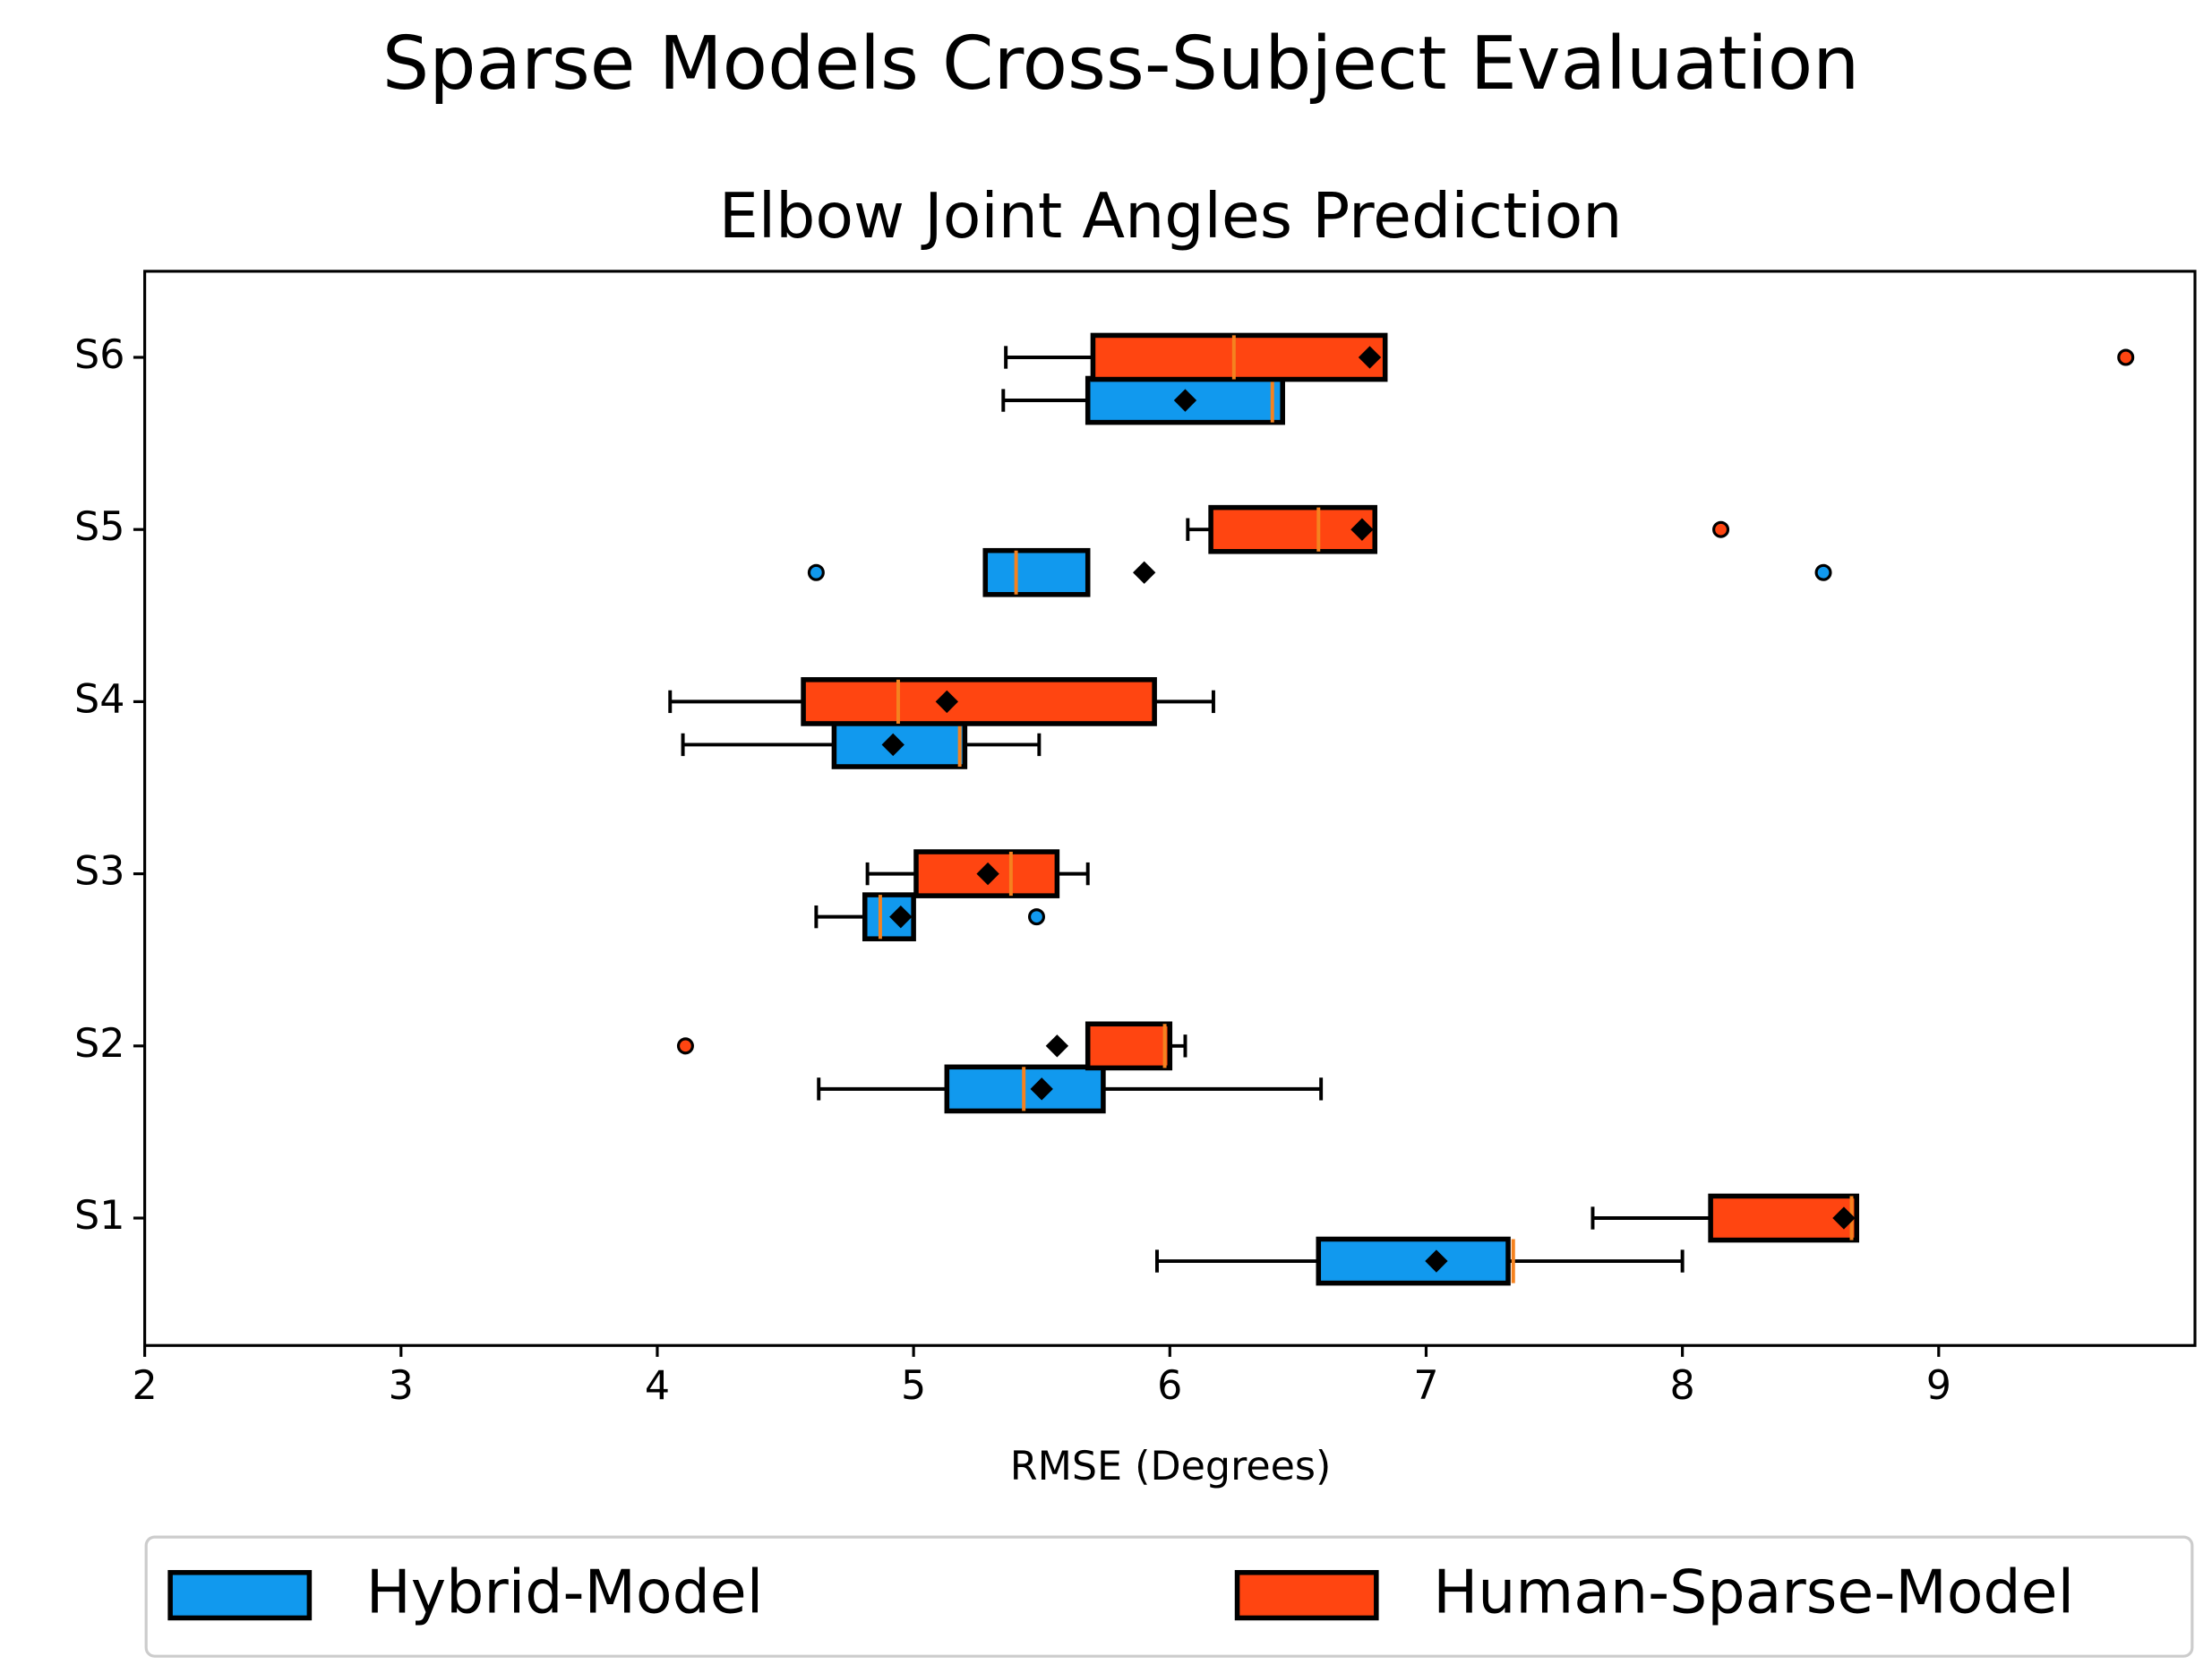  What do you see at coordinates (1938, 1386) in the screenshot?
I see `x-tick-label: 9` at bounding box center [1938, 1386].